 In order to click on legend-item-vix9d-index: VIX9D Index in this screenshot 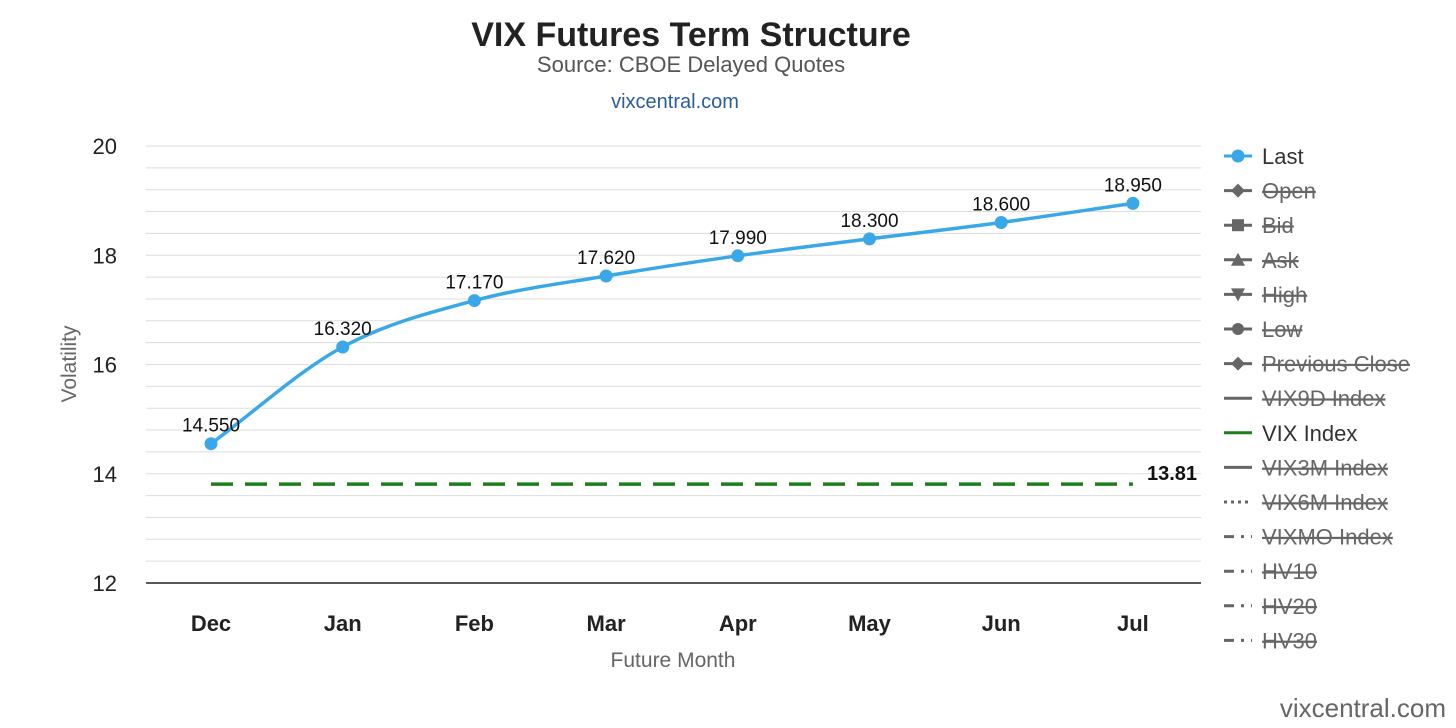, I will do `click(1305, 398)`.